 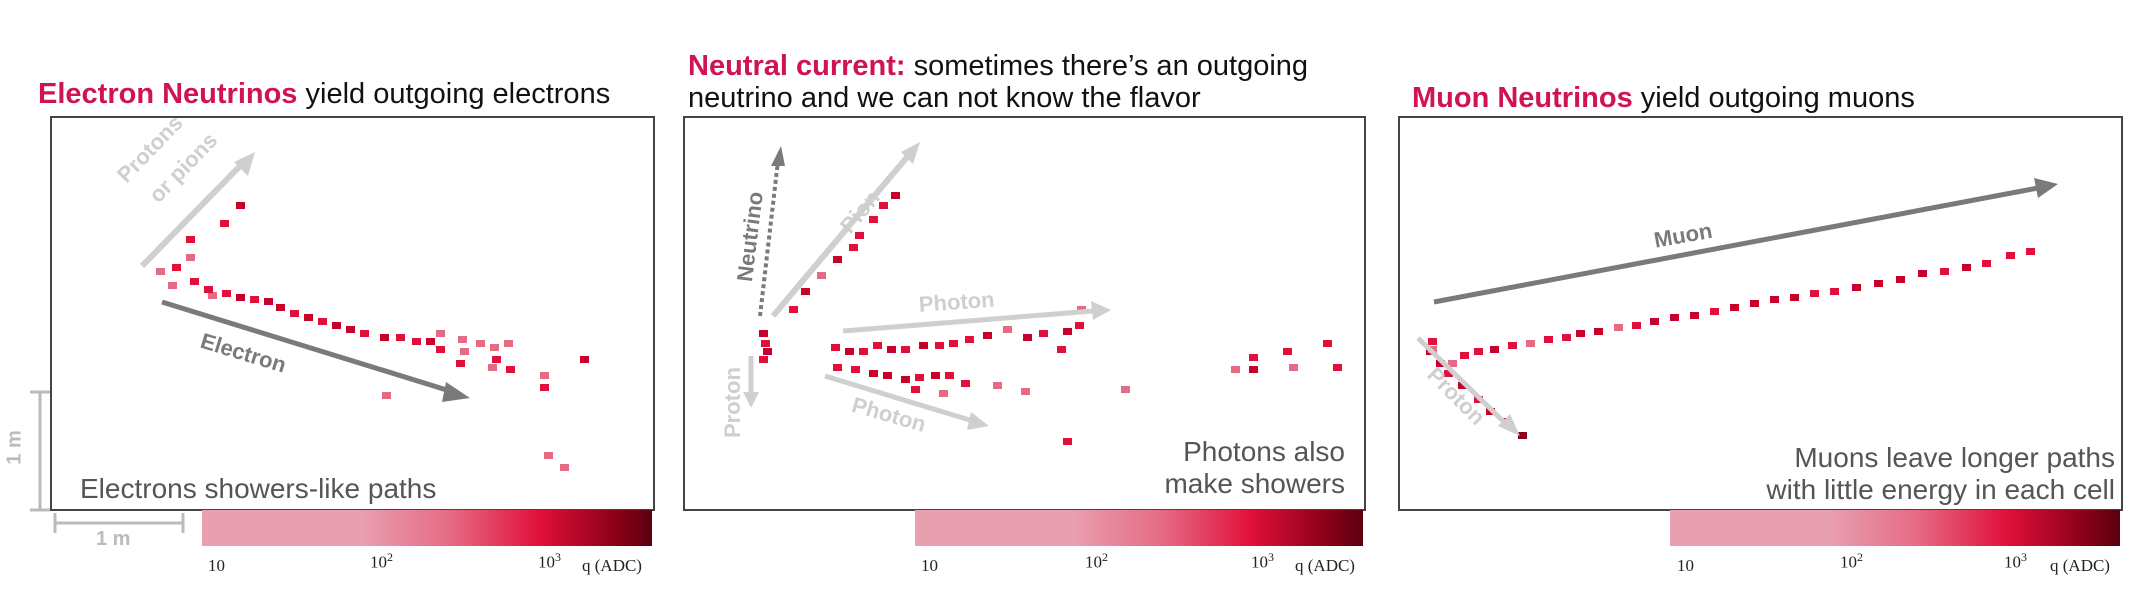 What do you see at coordinates (1773, 98) in the screenshot?
I see `panel3-title-rest: yield outgoing muons` at bounding box center [1773, 98].